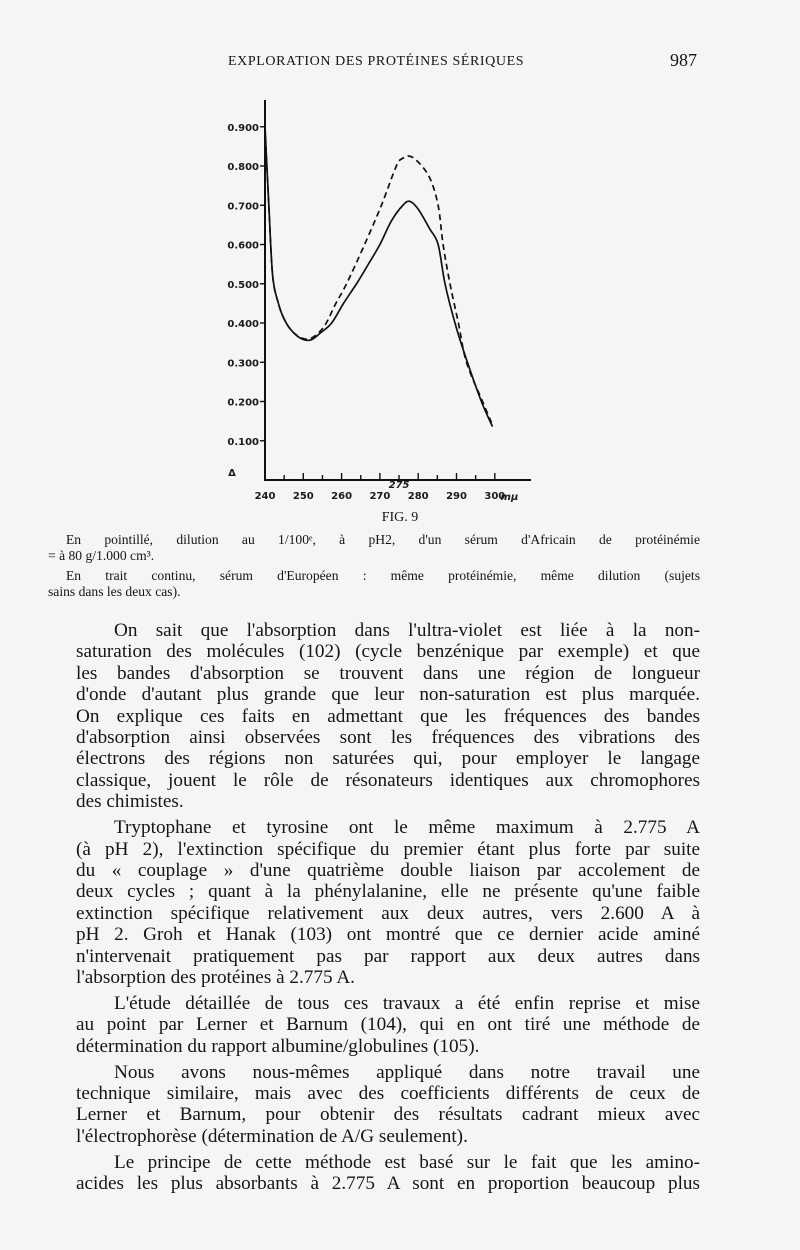 The height and width of the screenshot is (1250, 800). Describe the element at coordinates (101, 555) in the screenshot. I see `caption-line: = à 80 g/1.000 cm³.` at that location.